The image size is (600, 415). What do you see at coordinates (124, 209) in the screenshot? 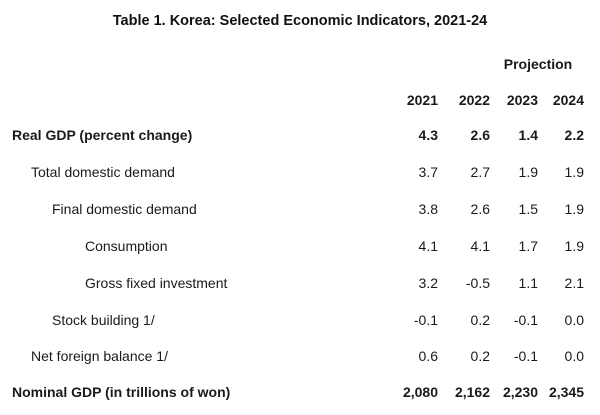
I see `row-label: Final domestic demand` at bounding box center [124, 209].